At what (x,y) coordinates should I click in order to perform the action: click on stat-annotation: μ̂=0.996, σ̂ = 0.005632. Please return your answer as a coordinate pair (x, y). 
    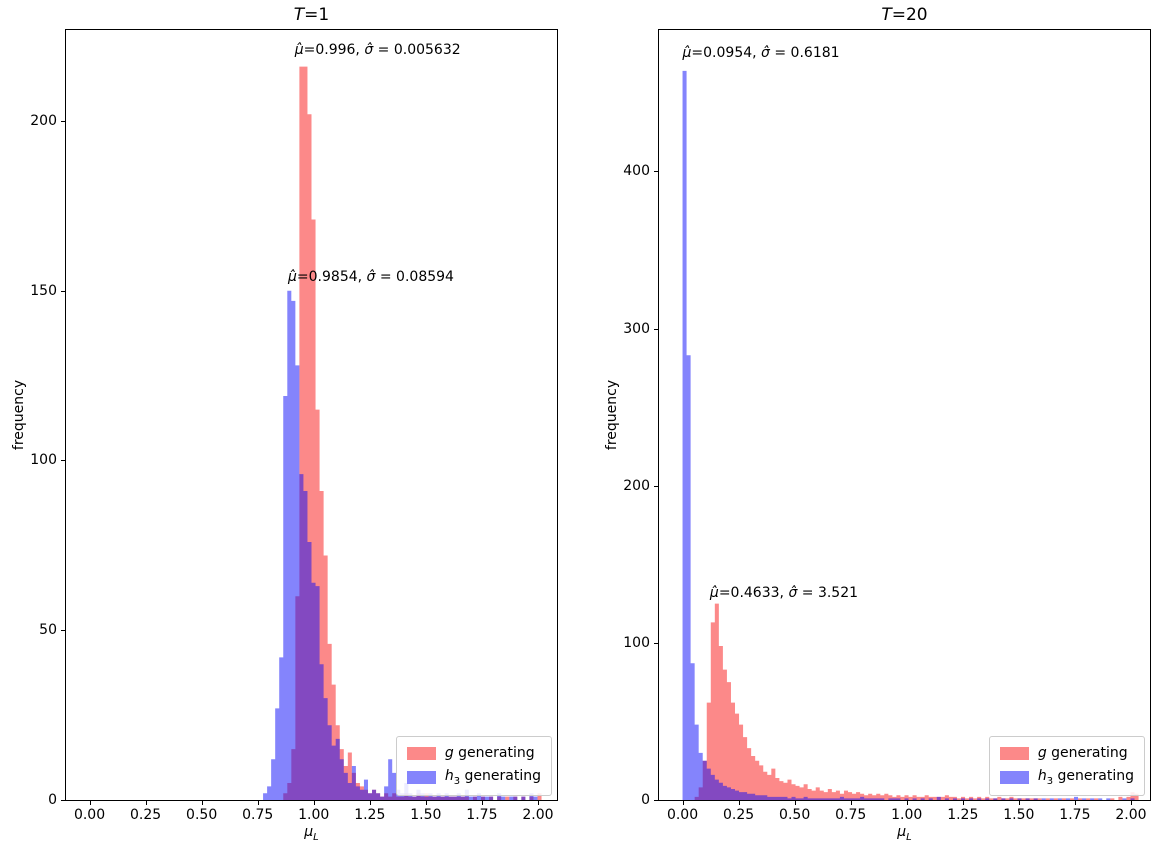
    Looking at the image, I should click on (377, 49).